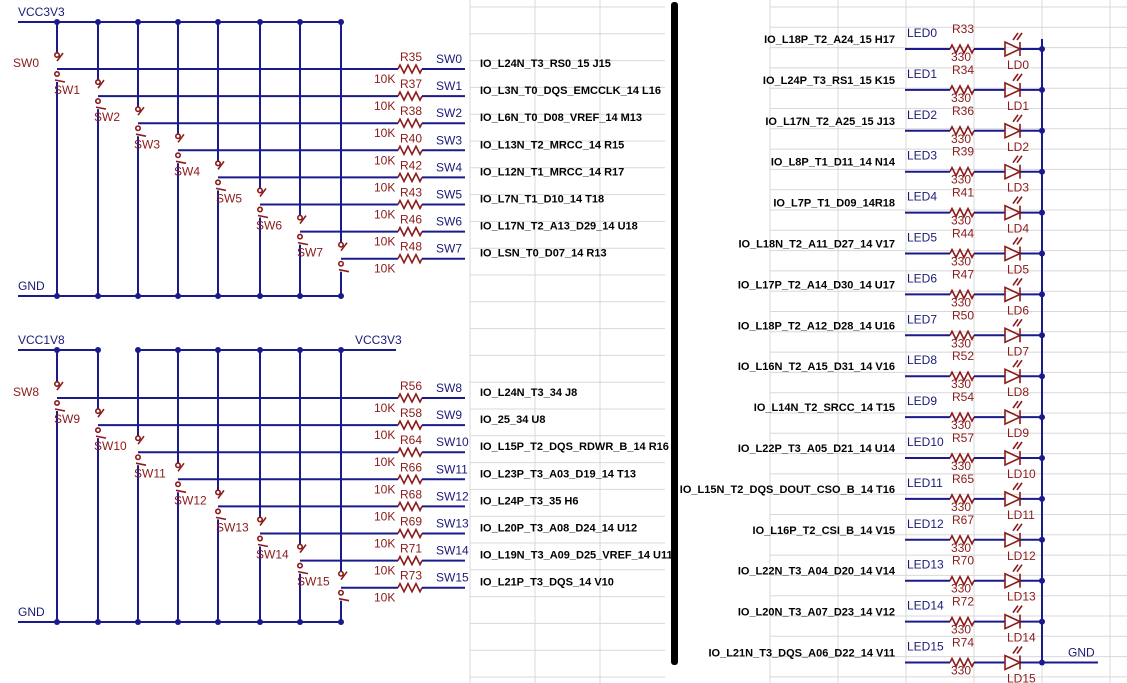 The height and width of the screenshot is (683, 1127). What do you see at coordinates (570, 91) in the screenshot?
I see `fpga-pin-label: IO_L3N_T0_DQS_EMCCLK_14 L16` at bounding box center [570, 91].